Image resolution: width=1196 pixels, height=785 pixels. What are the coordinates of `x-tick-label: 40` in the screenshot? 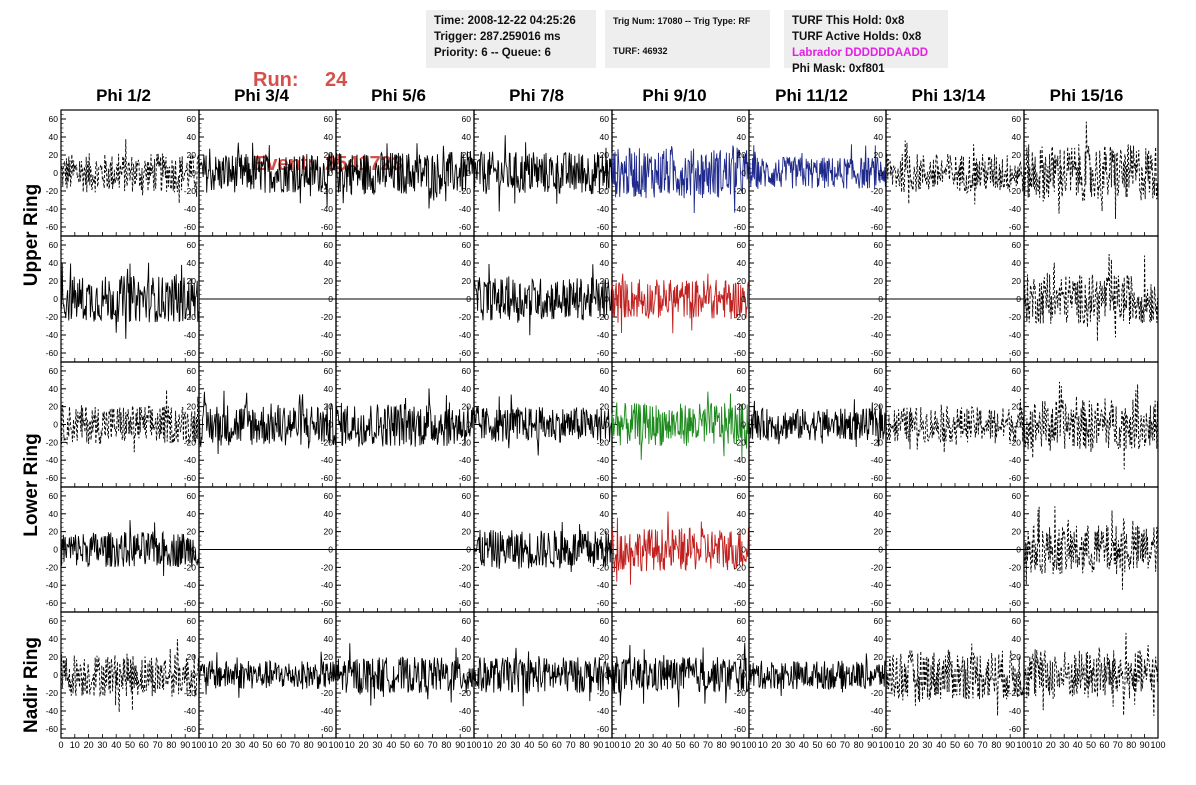 It's located at (116, 745).